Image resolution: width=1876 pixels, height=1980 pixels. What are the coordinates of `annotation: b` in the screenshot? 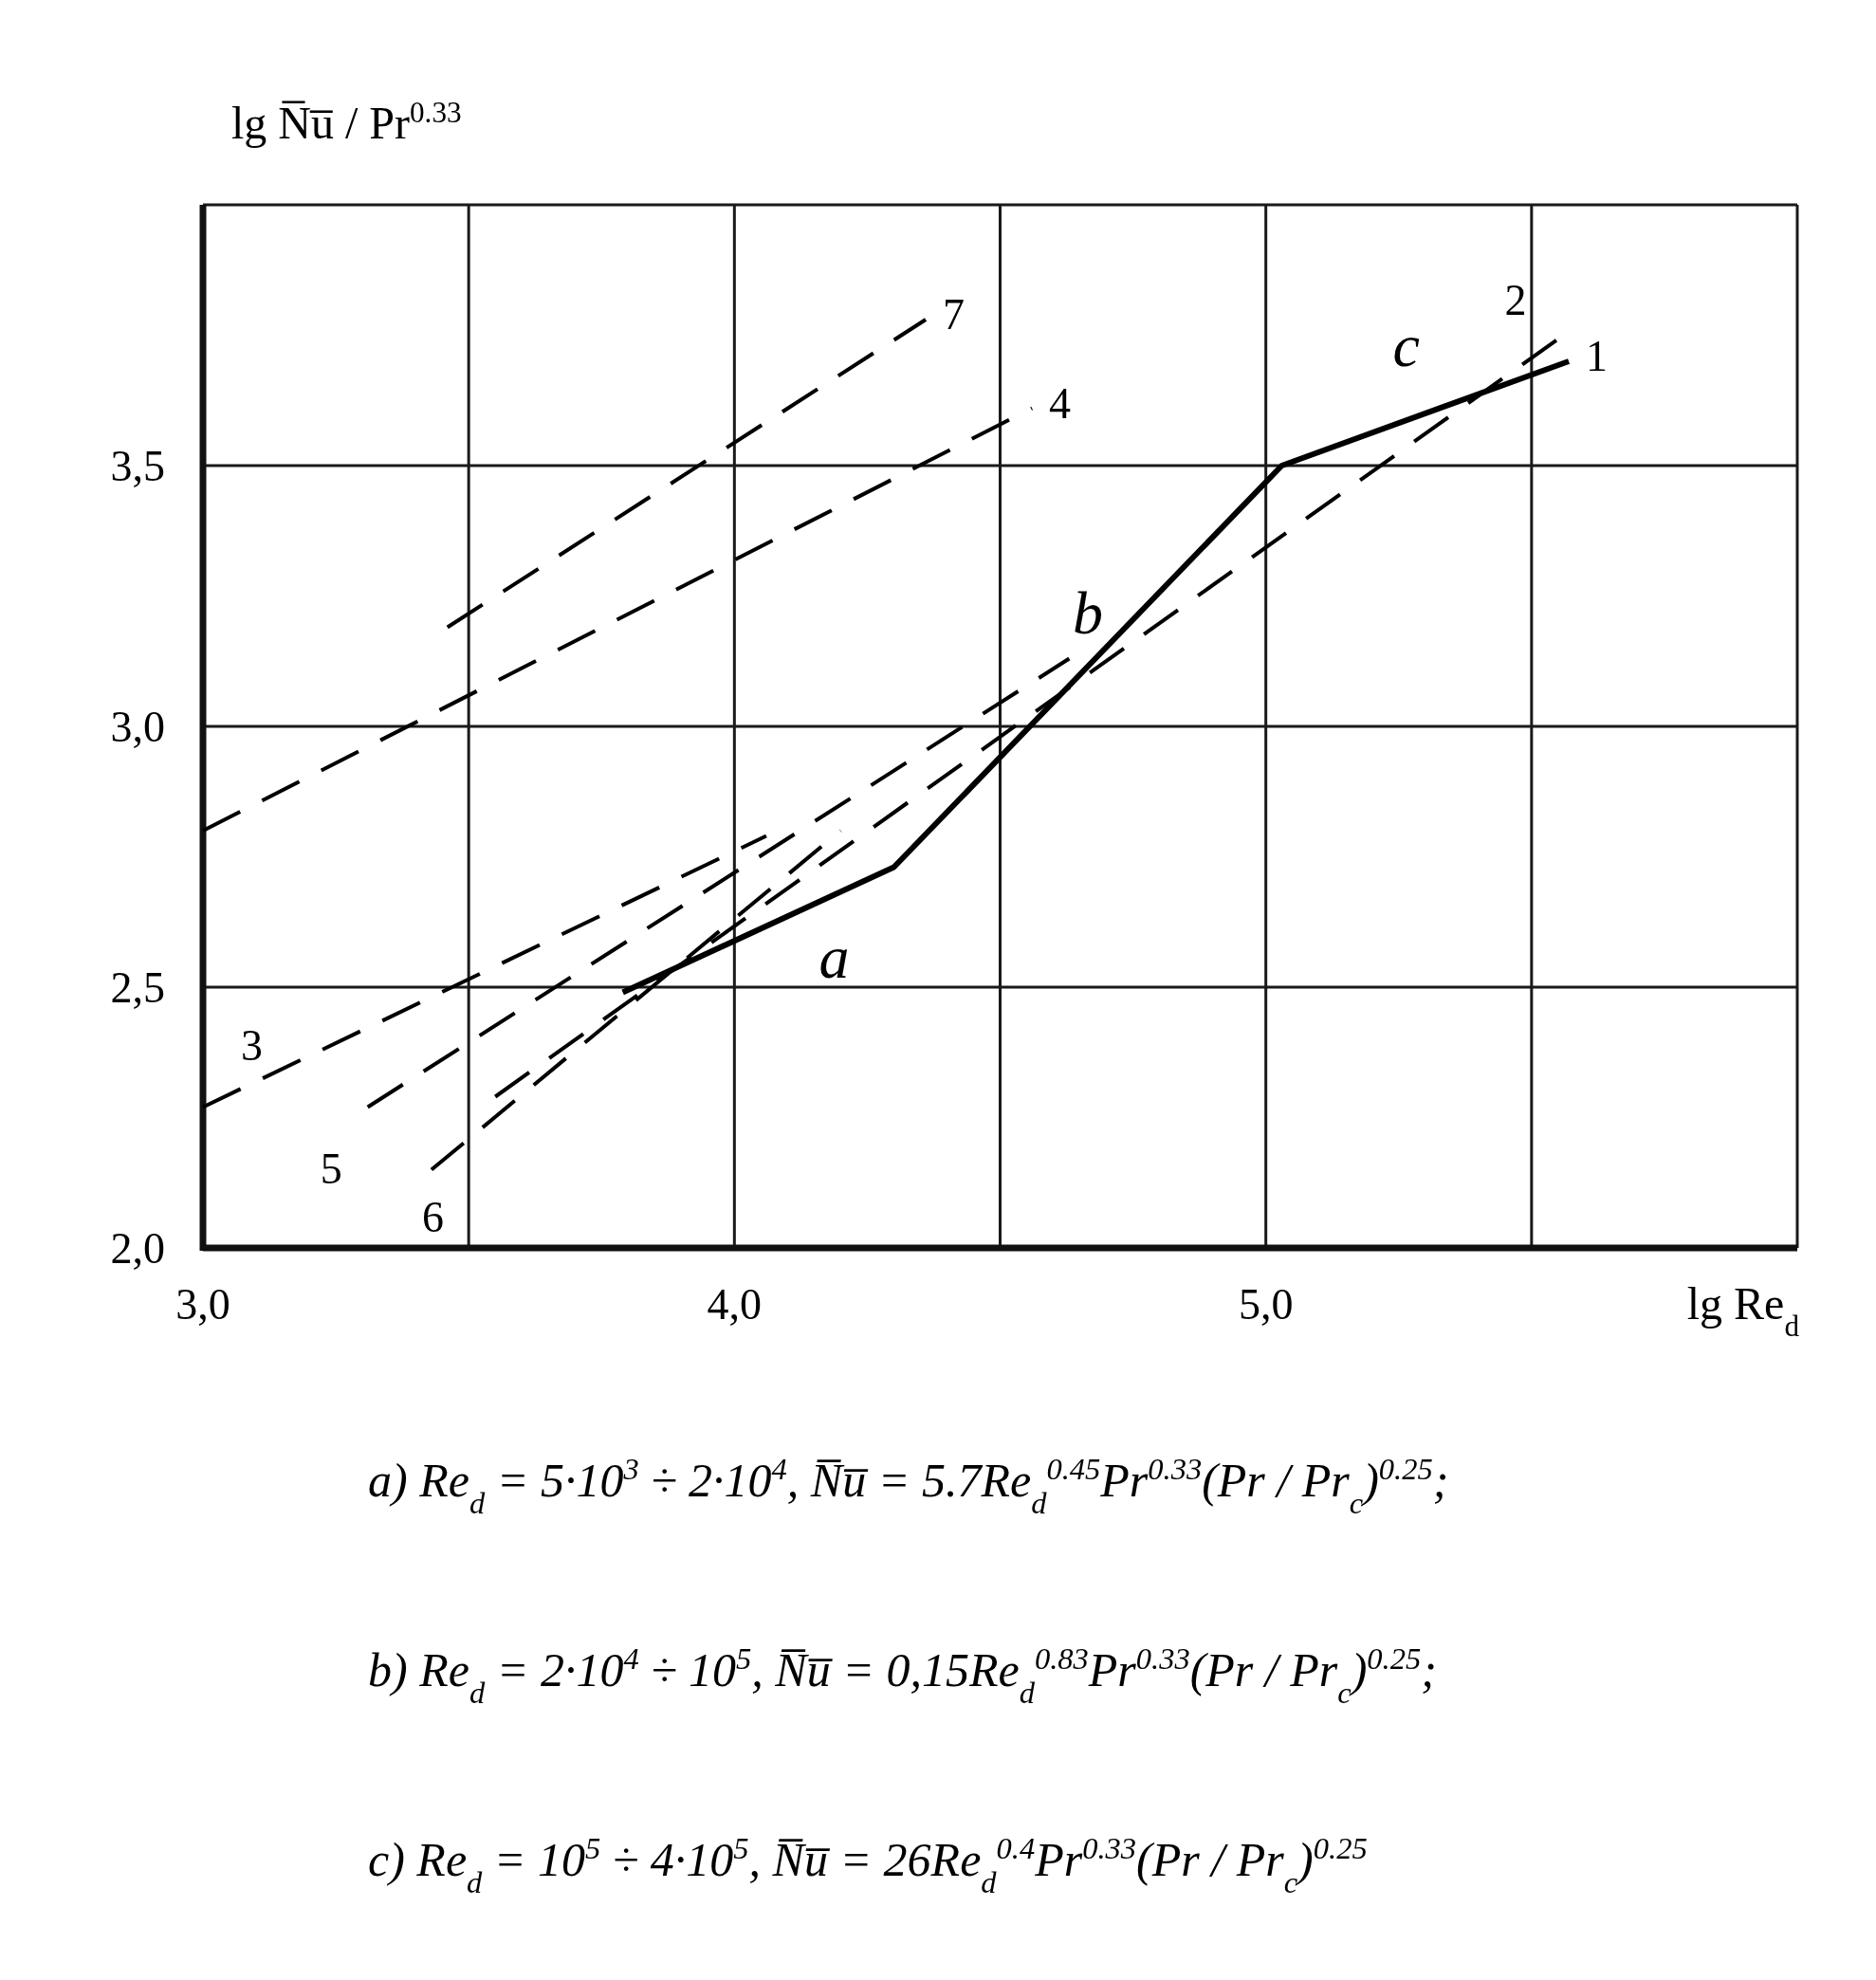 It's located at (1087, 612).